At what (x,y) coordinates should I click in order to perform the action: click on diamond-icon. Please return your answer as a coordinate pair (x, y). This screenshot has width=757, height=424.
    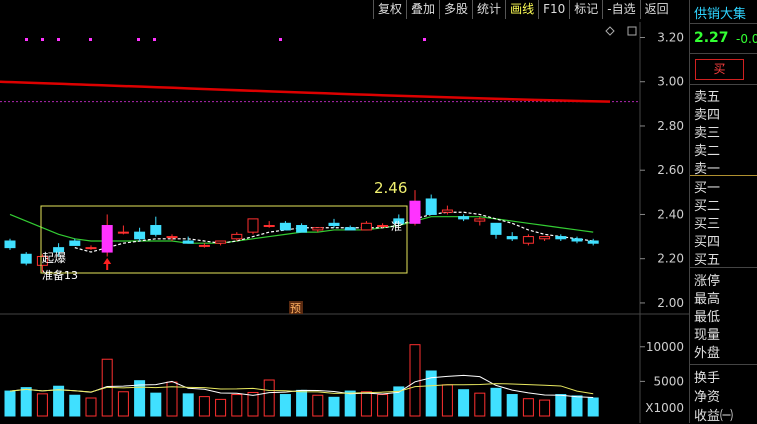
    Looking at the image, I should click on (610, 31).